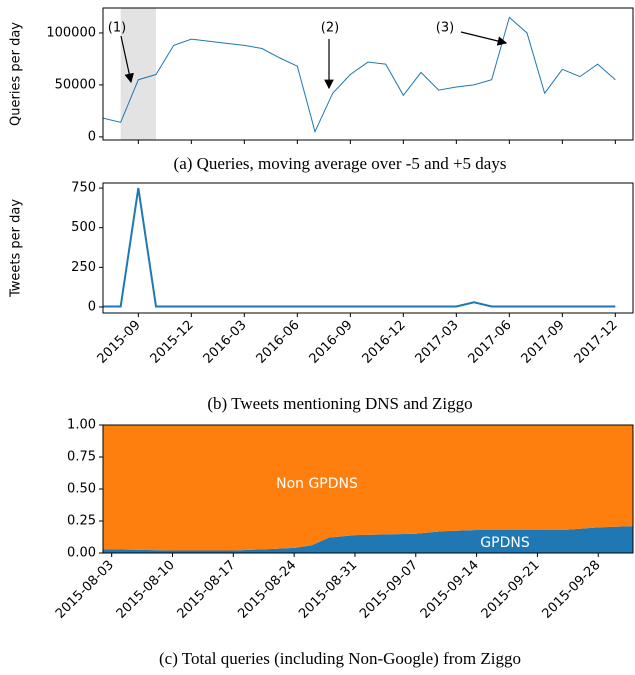 The image size is (635, 675). I want to click on annotation: (2), so click(330, 28).